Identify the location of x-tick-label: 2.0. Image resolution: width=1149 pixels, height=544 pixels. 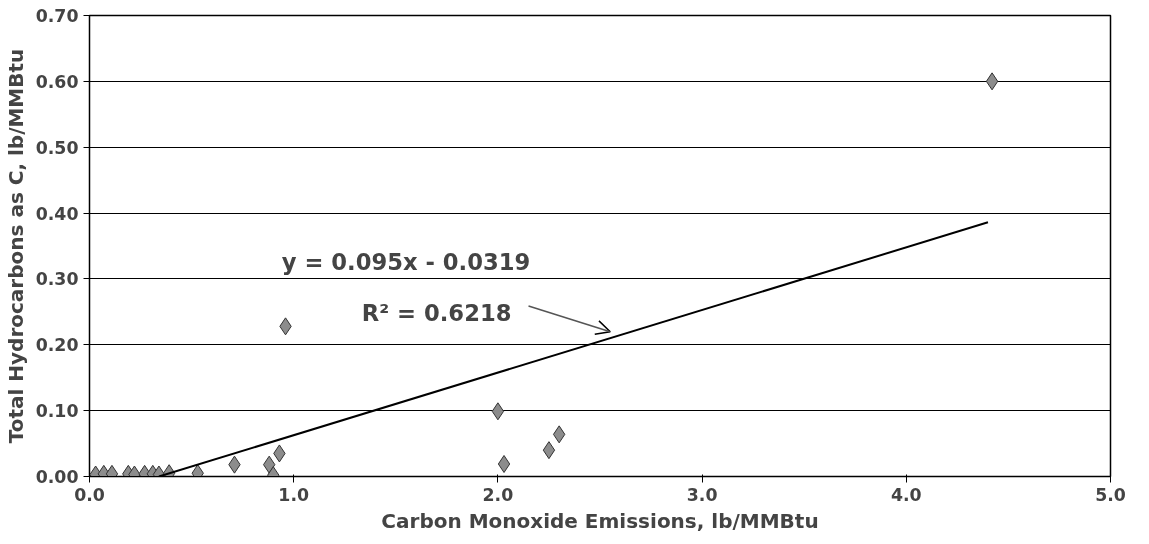
(498, 494).